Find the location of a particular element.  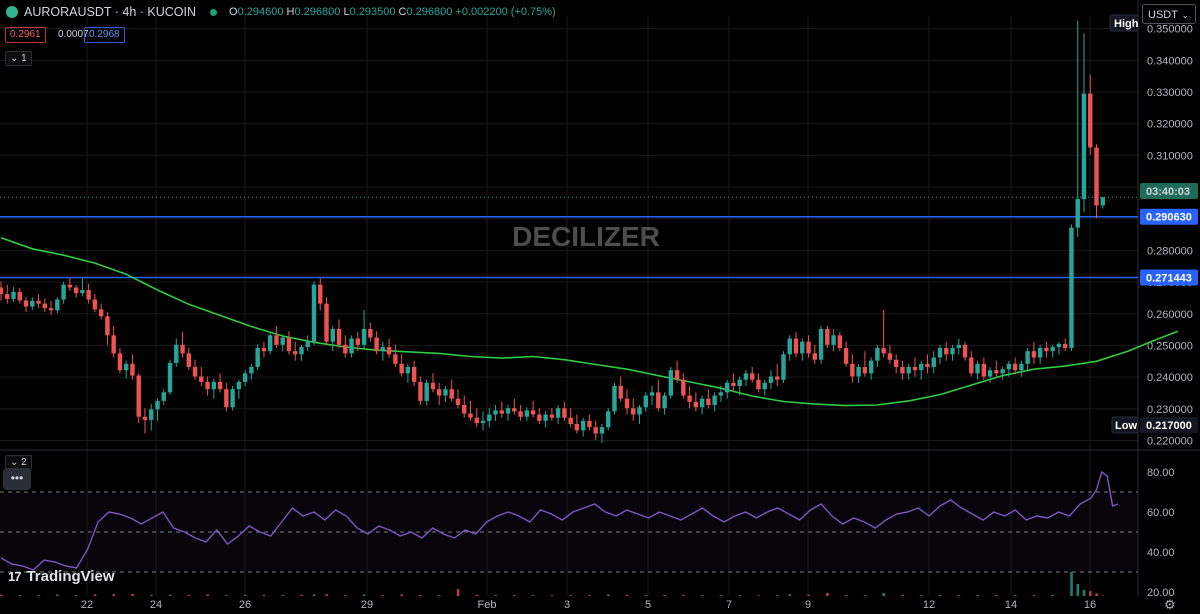

buy-button: 0.2968 is located at coordinates (104, 35).